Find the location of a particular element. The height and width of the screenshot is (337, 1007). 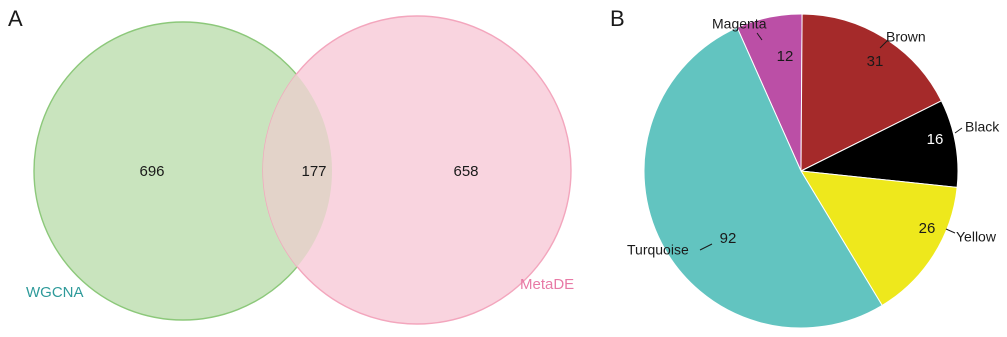

pie-leader-yellow is located at coordinates (950, 231).